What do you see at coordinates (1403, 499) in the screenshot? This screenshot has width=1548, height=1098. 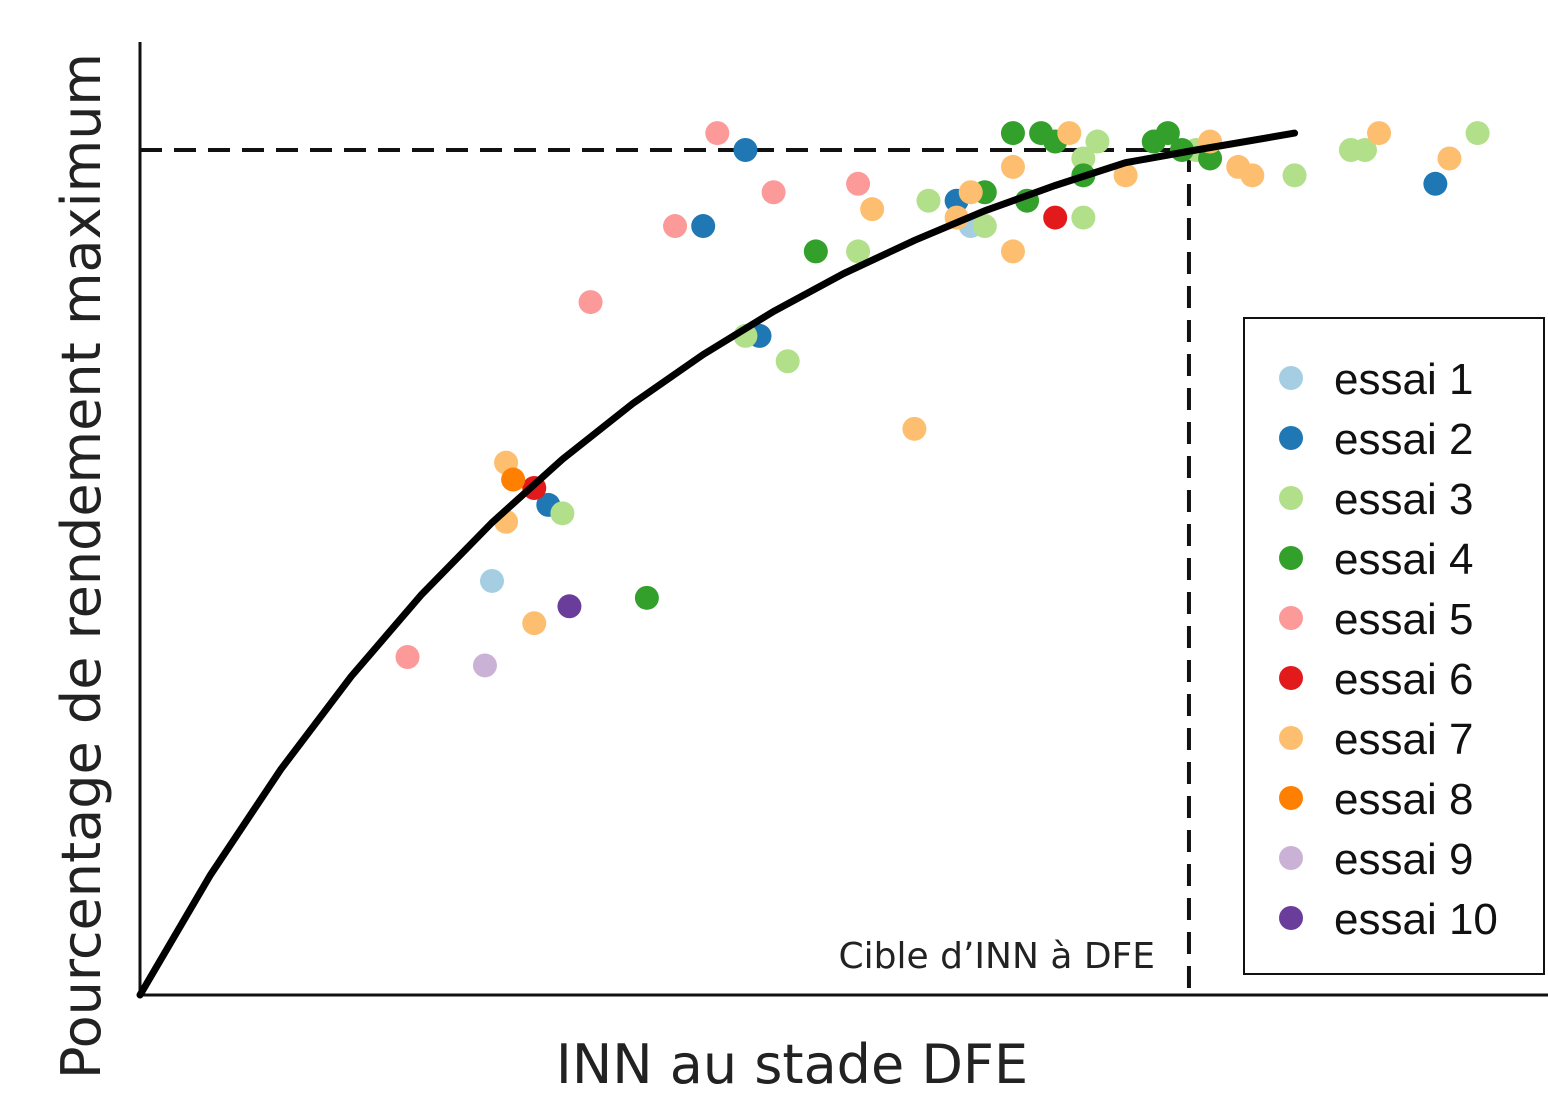 I see `legend-label-3: essai 3` at bounding box center [1403, 499].